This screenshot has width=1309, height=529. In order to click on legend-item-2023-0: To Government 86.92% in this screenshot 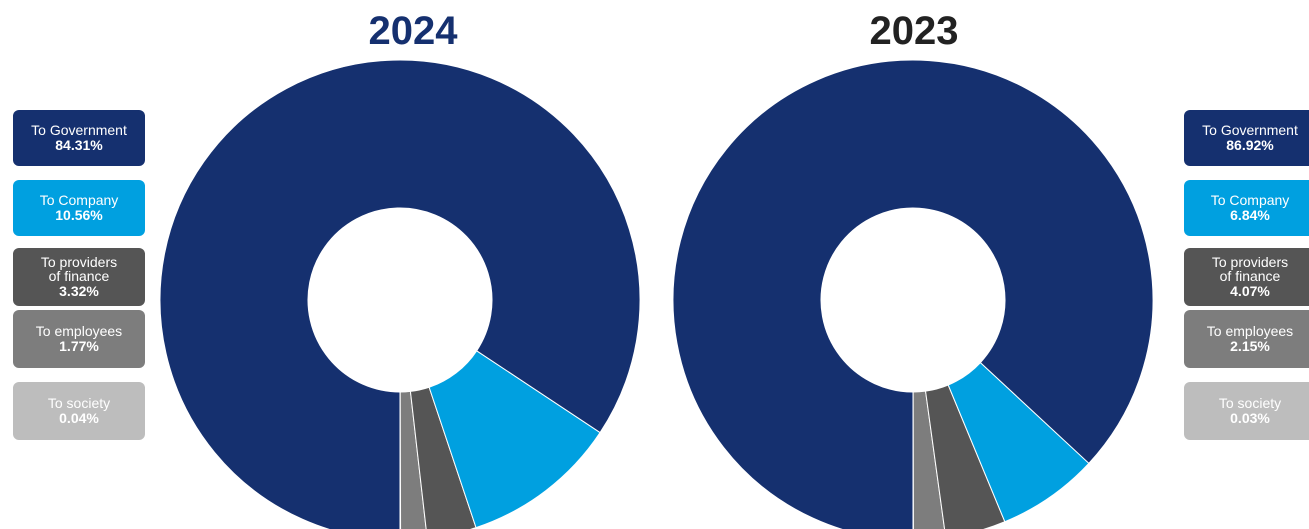, I will do `click(1246, 138)`.